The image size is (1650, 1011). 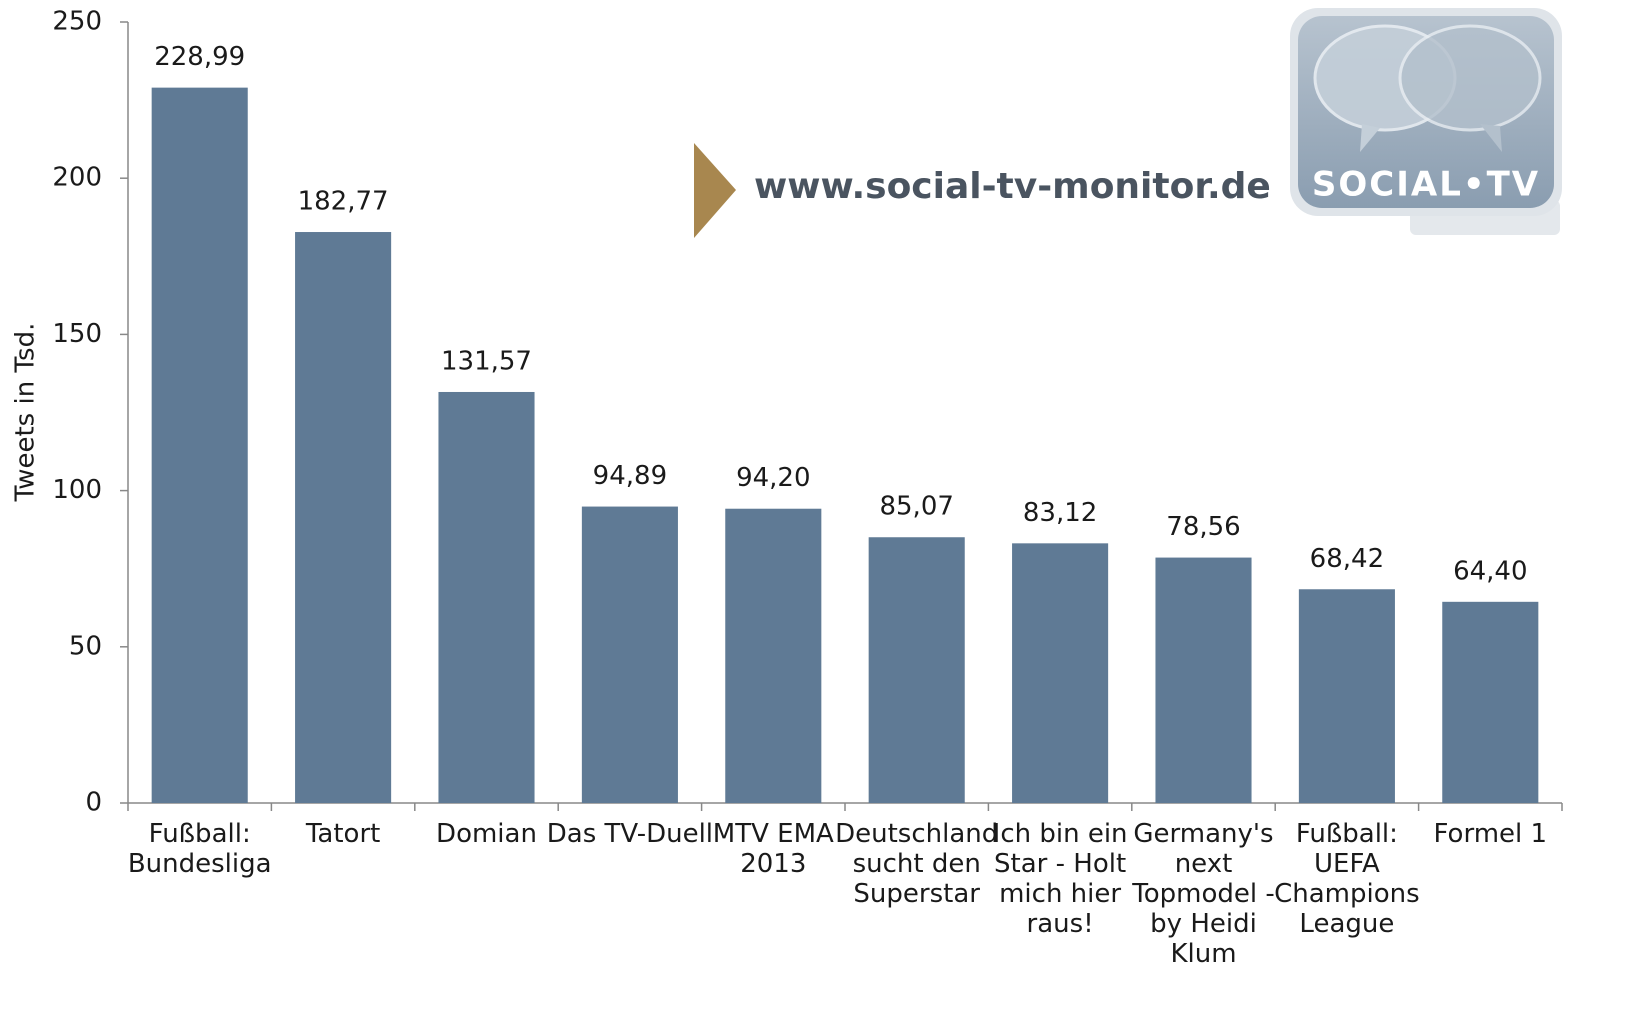 What do you see at coordinates (1060, 879) in the screenshot?
I see `x-tick-label: Ich bin ein Star - Holt mich hier raus!` at bounding box center [1060, 879].